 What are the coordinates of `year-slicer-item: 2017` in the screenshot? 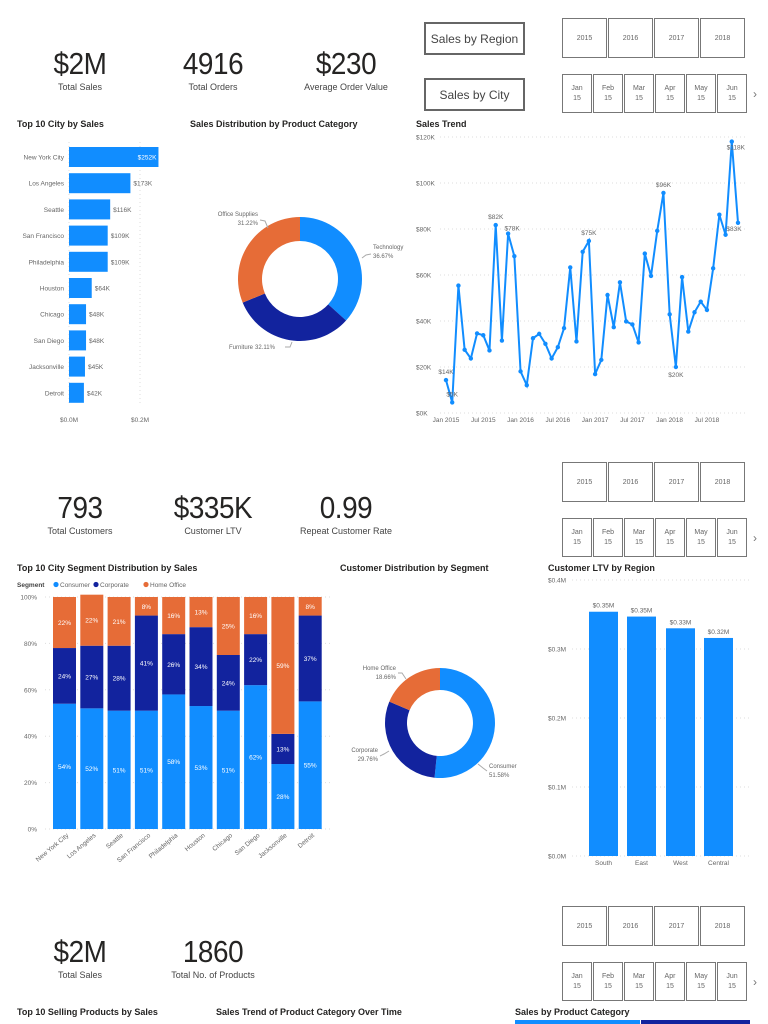 It's located at (676, 926).